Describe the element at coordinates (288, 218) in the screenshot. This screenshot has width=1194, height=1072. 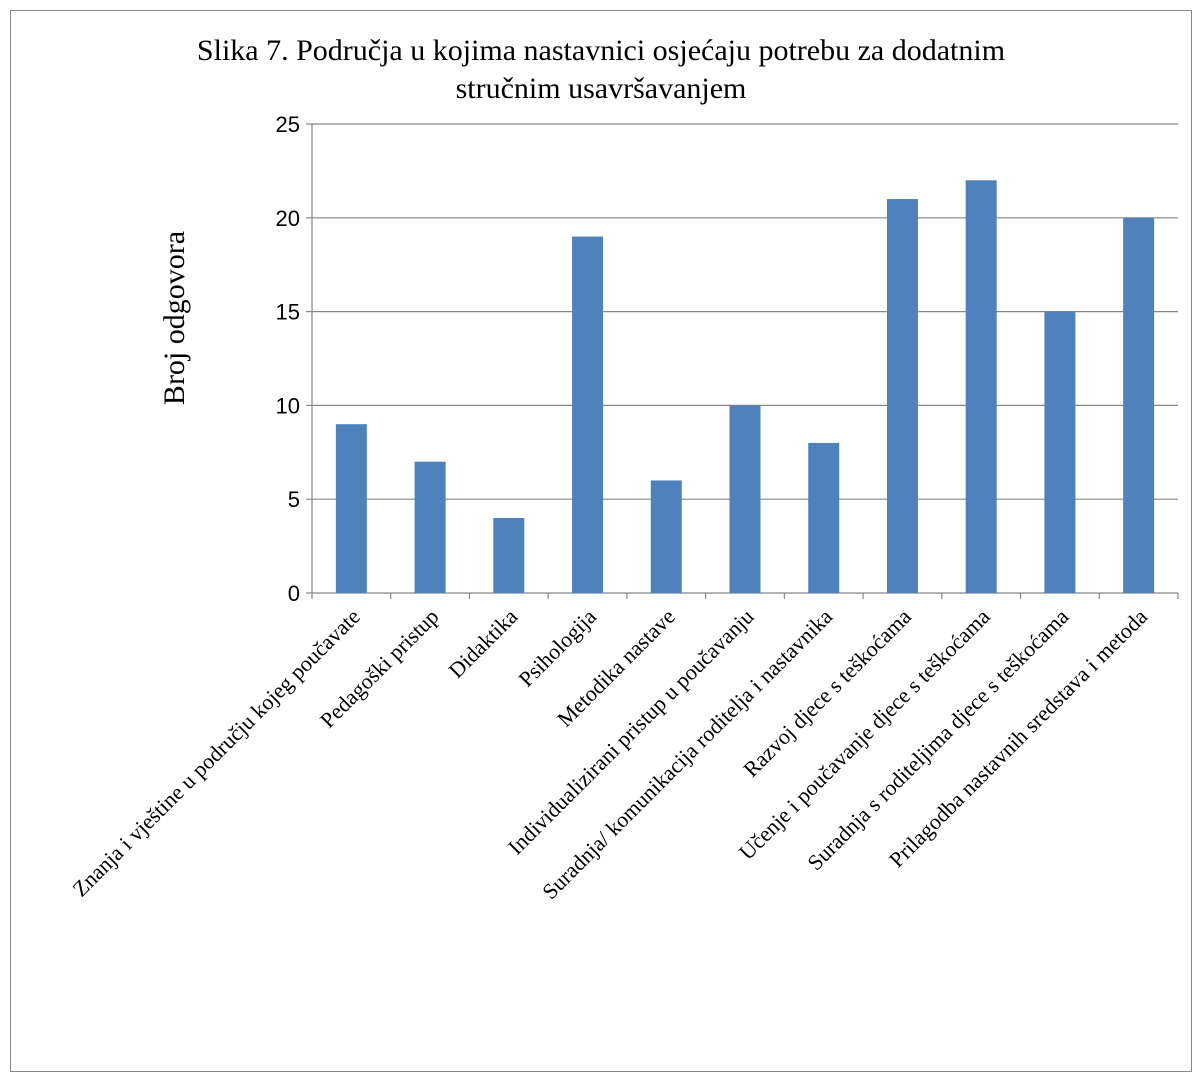
I see `y-tick-label: 20` at that location.